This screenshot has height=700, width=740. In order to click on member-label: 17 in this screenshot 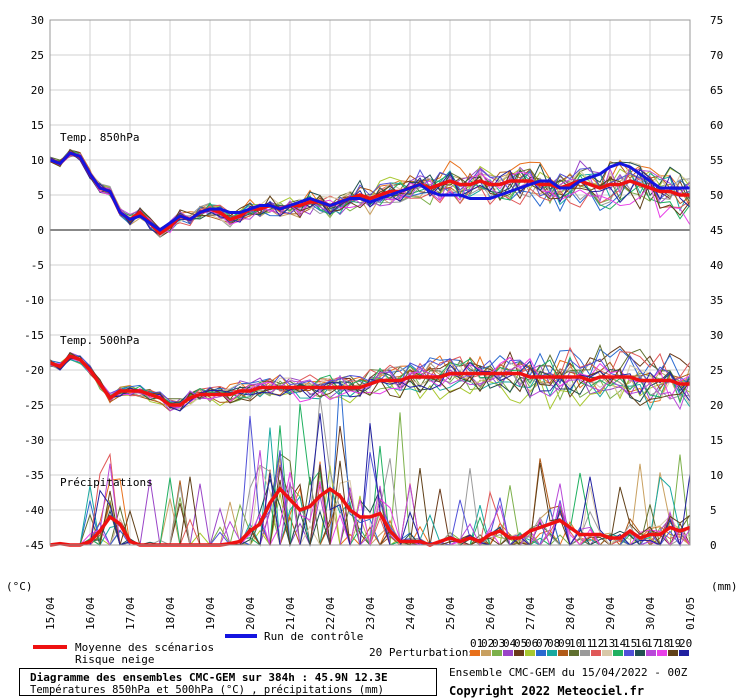, I will do `click(652, 643)`.